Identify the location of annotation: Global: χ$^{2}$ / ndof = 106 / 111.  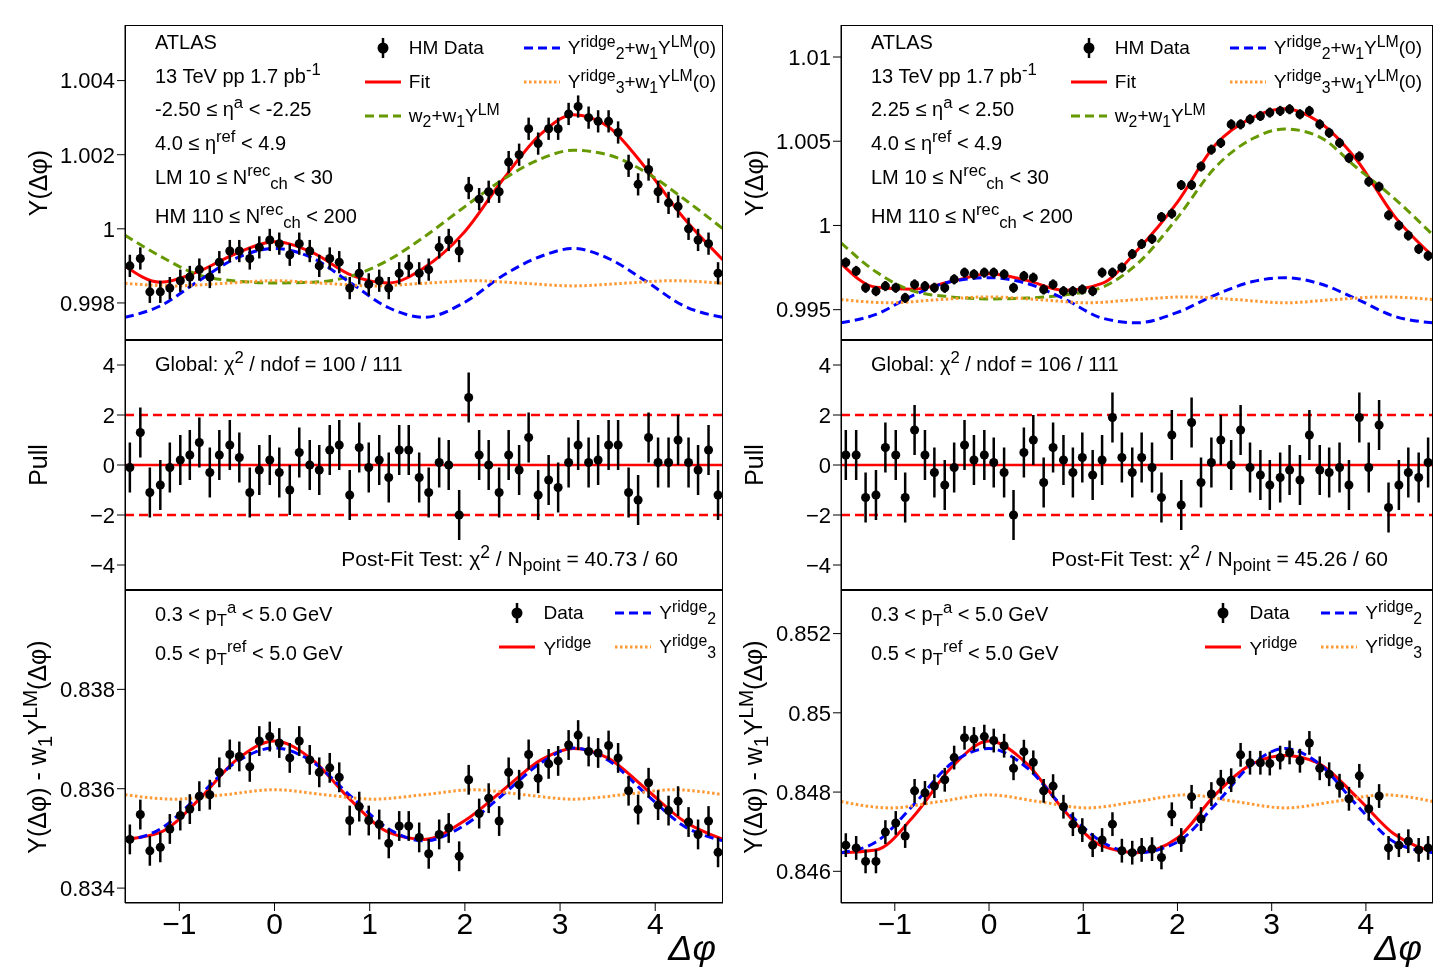
(995, 361).